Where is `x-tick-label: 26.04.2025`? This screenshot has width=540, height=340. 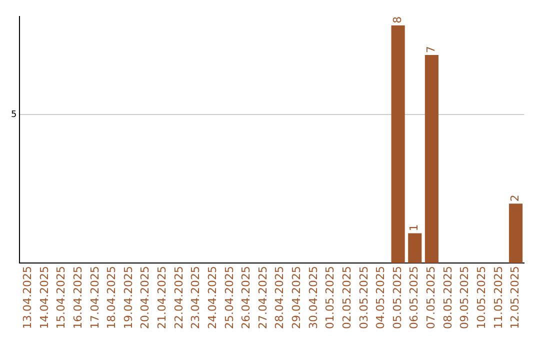
x-tick-label: 26.04.2025 is located at coordinates (246, 298).